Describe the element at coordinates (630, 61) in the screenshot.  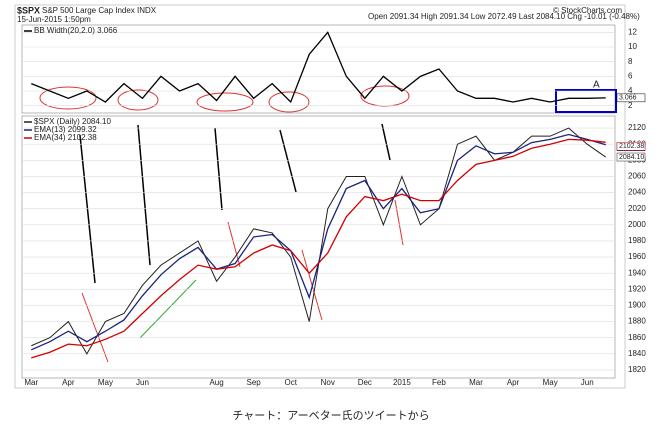
I see `y-tick-label: 8` at that location.